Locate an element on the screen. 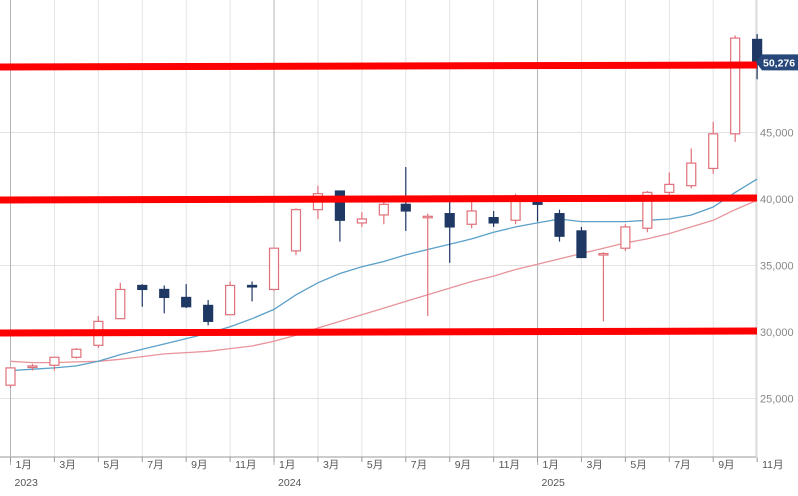 This screenshot has height=496, width=798. y-tick-label: 40,000 is located at coordinates (777, 200).